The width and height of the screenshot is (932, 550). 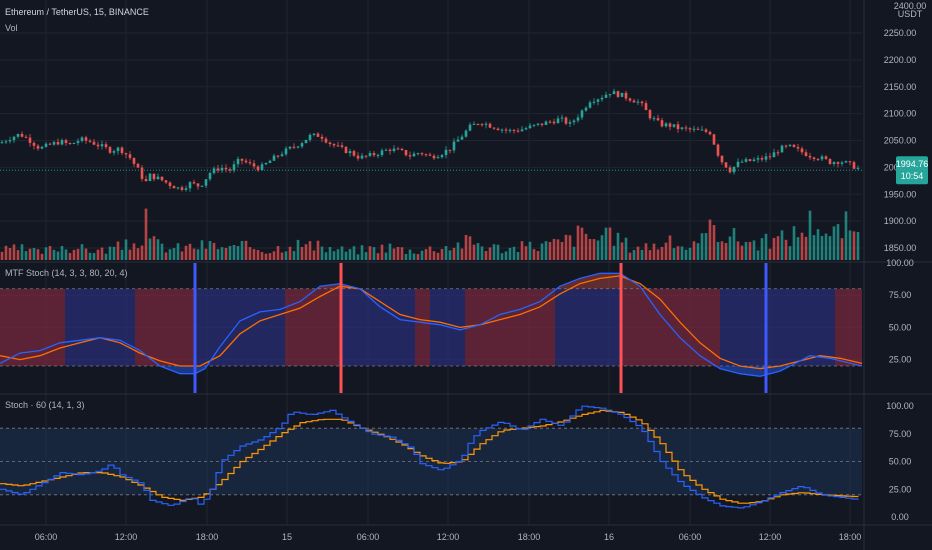 What do you see at coordinates (912, 170) in the screenshot?
I see `last-price-tag: 1994.76 10:54` at bounding box center [912, 170].